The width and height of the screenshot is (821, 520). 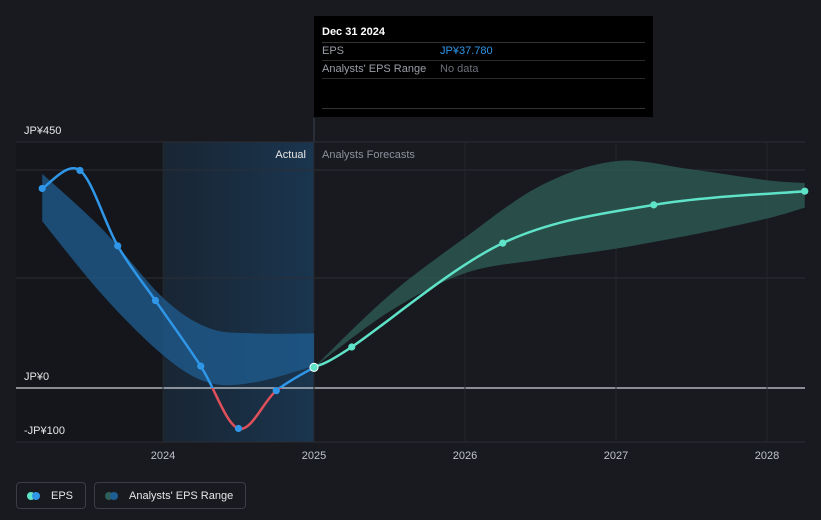 What do you see at coordinates (42, 131) in the screenshot?
I see `y-tick-label: JP¥450` at bounding box center [42, 131].